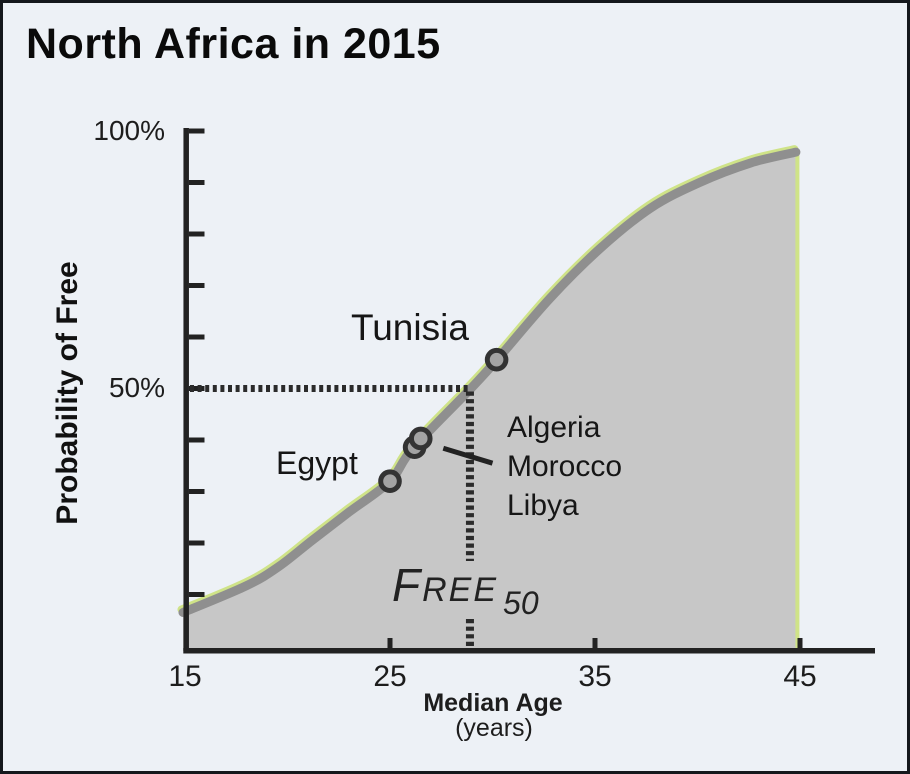 The height and width of the screenshot is (774, 910). What do you see at coordinates (554, 427) in the screenshot?
I see `label-algeria: Algeria` at bounding box center [554, 427].